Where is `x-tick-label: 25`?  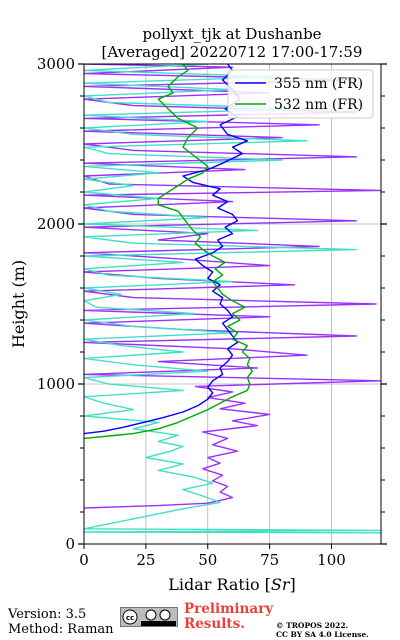
x-tick-label: 25 is located at coordinates (145, 560).